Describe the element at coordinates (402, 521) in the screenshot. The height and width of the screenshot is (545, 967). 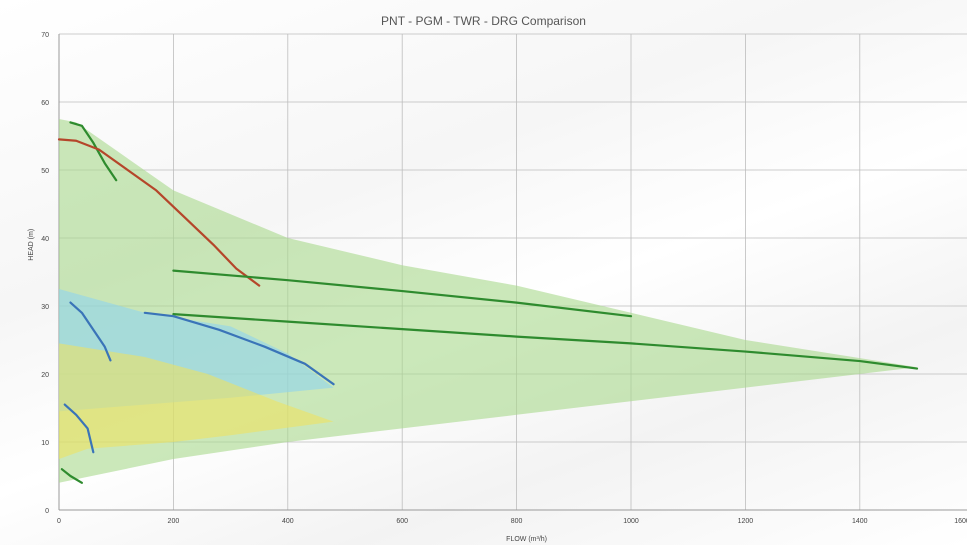
I see `x-tick-label: 600` at that location.